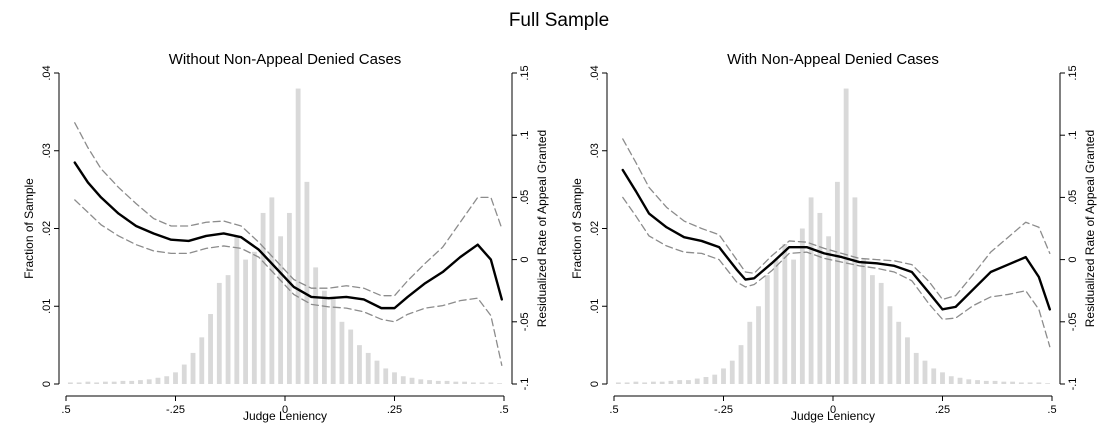  I want to click on y-left-tick-label: .02, so click(47, 228).